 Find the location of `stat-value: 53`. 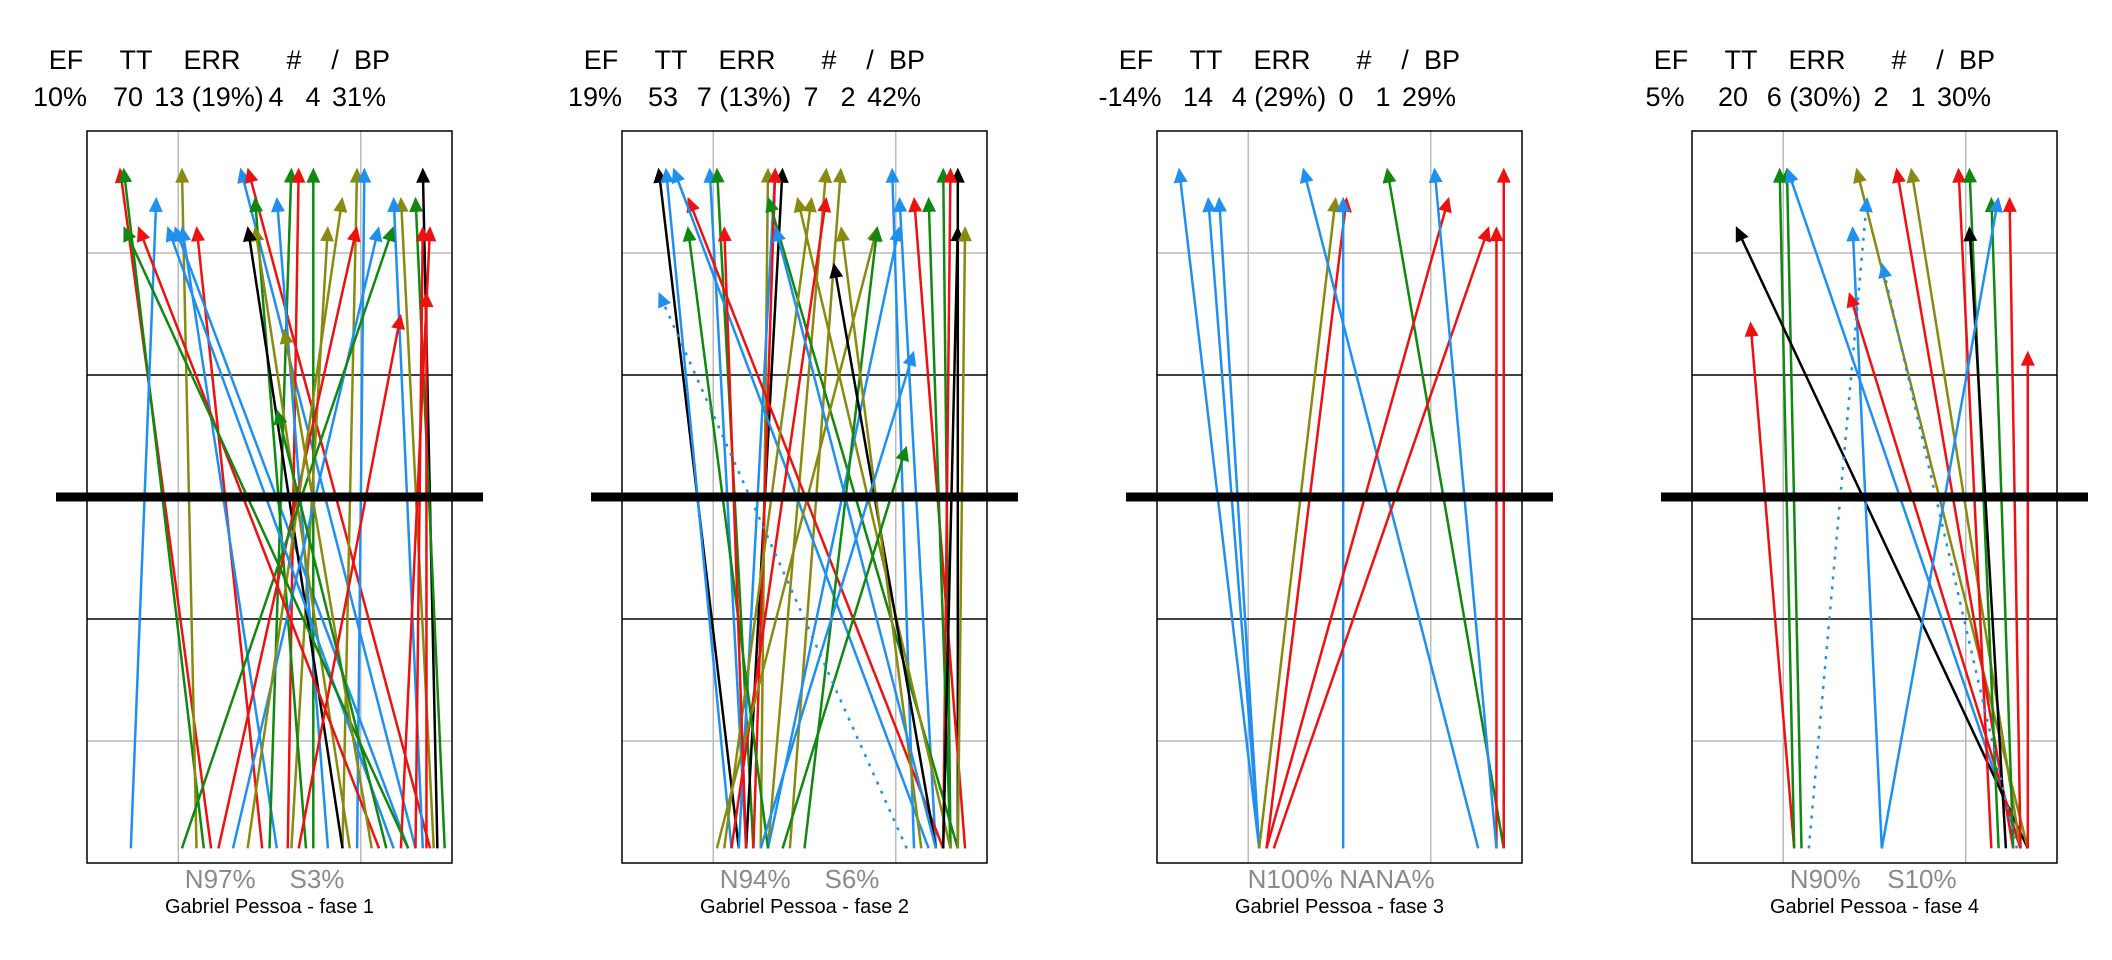

stat-value: 53 is located at coordinates (663, 97).